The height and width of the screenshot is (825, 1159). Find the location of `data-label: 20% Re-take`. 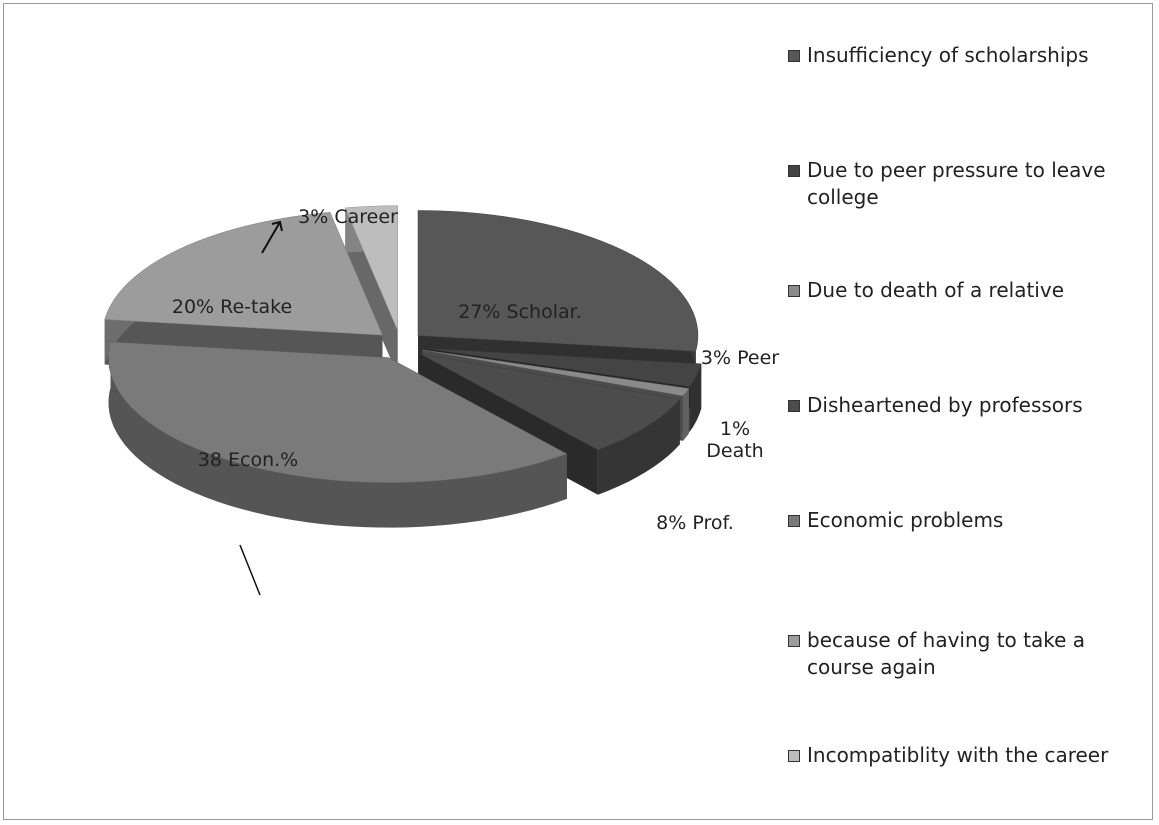

data-label: 20% Re-take is located at coordinates (232, 307).